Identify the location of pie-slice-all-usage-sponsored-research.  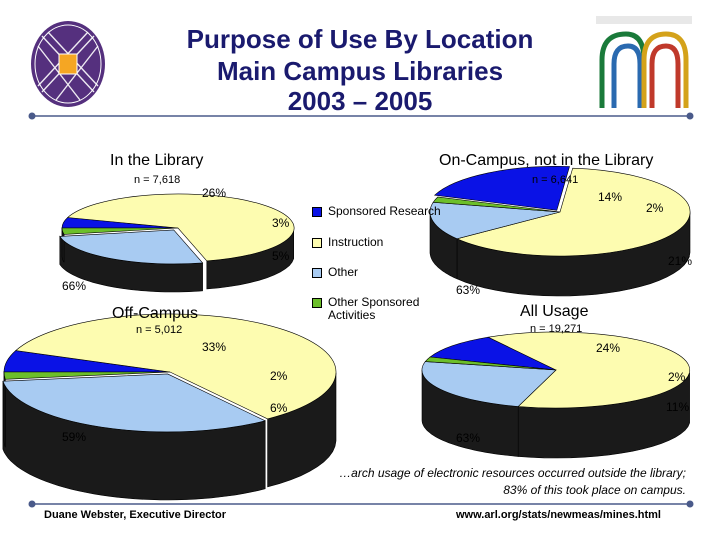
(493, 353).